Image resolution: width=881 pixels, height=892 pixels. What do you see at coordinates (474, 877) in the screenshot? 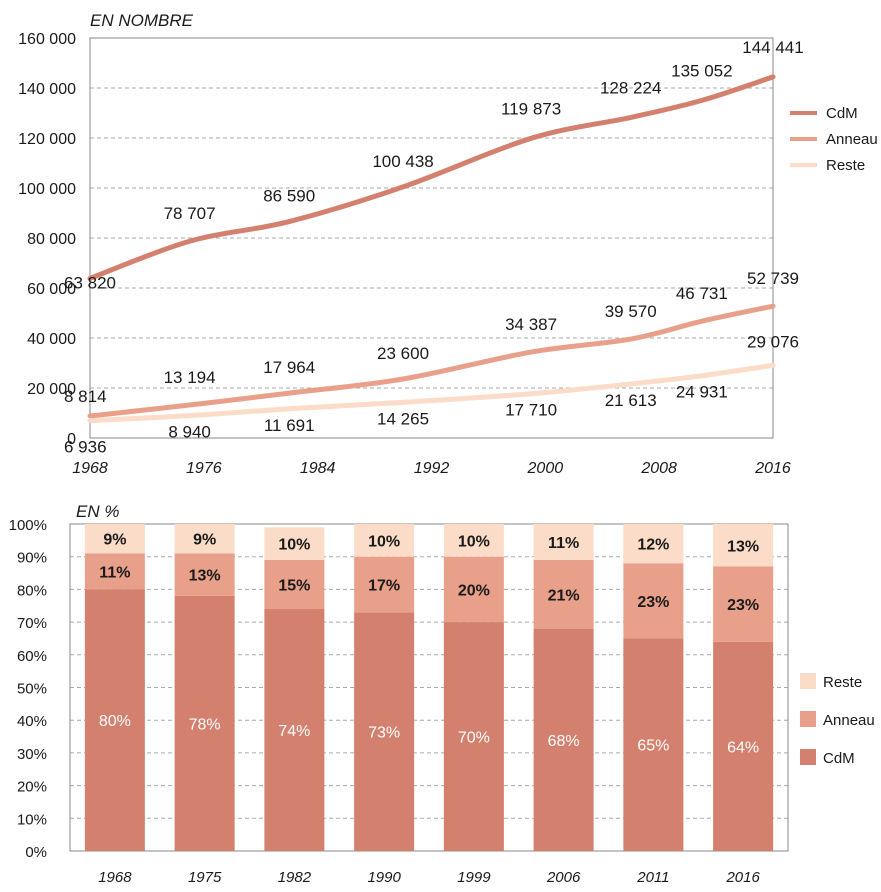
I see `x-tick-label: 1999` at bounding box center [474, 877].